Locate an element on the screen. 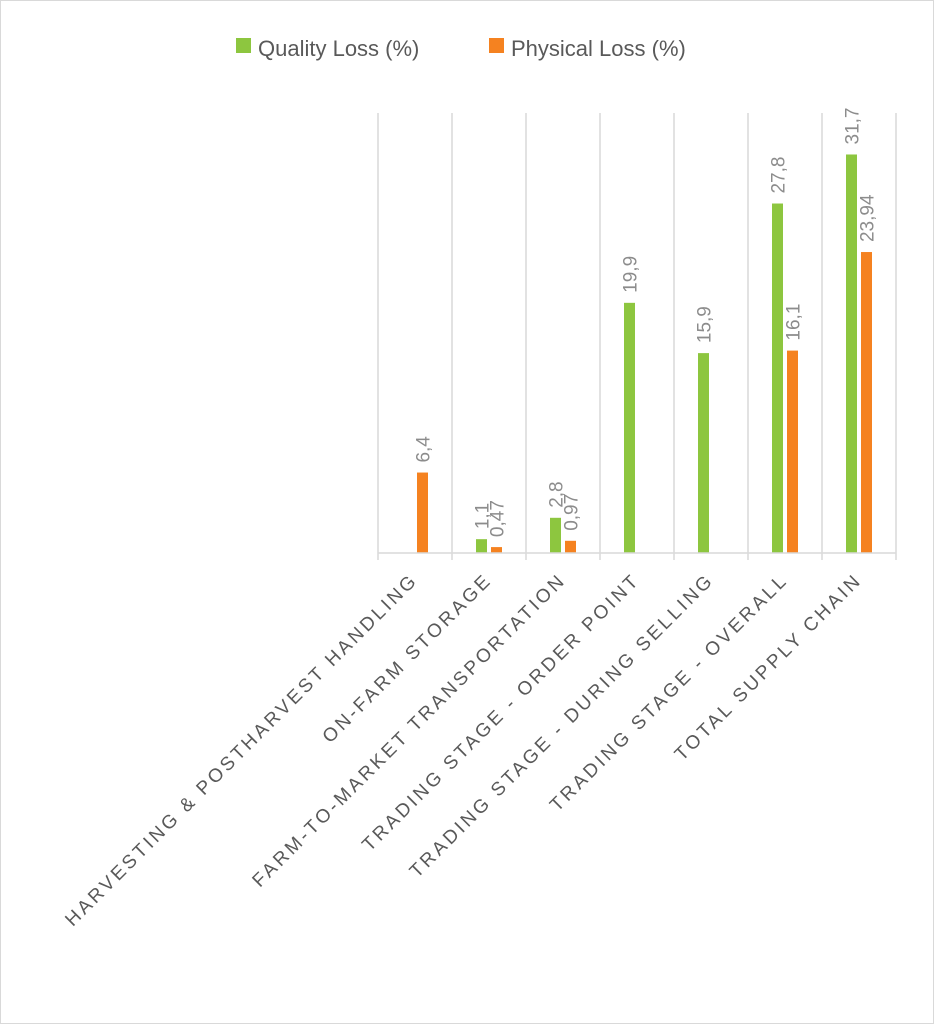 The image size is (934, 1024). legend-swatch-physical is located at coordinates (496, 45).